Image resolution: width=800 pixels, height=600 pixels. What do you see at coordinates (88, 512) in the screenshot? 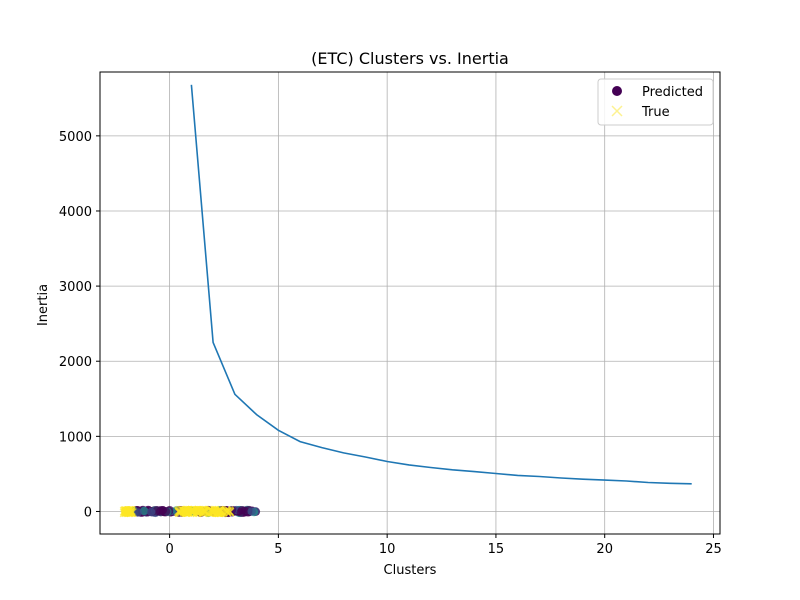
I see `y-tick-label: 0` at bounding box center [88, 512].